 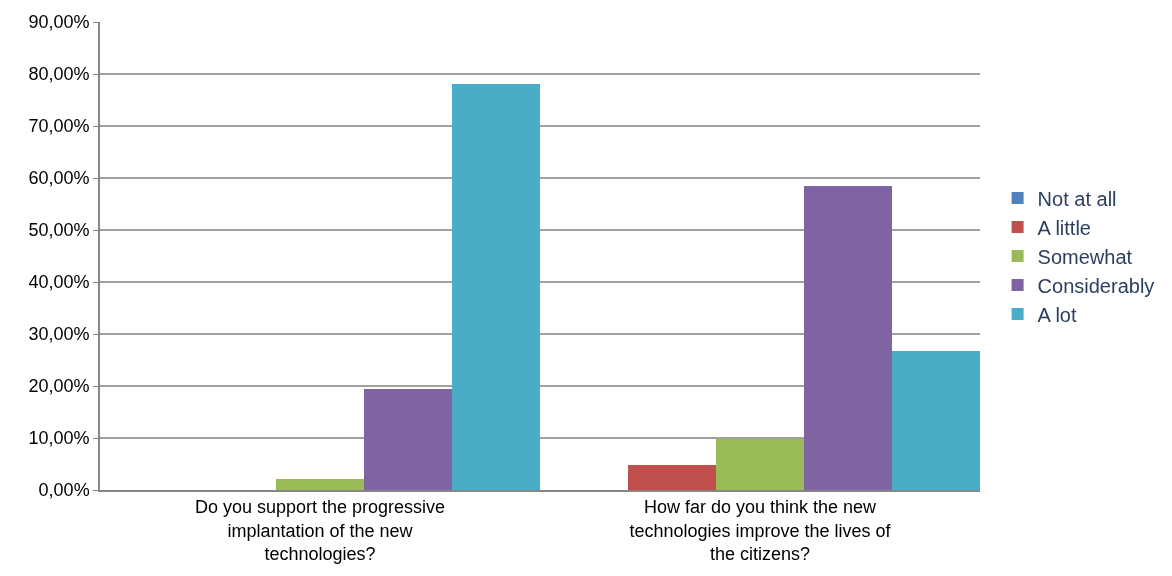 What do you see at coordinates (59, 282) in the screenshot?
I see `y-tick-label: 40,00%` at bounding box center [59, 282].